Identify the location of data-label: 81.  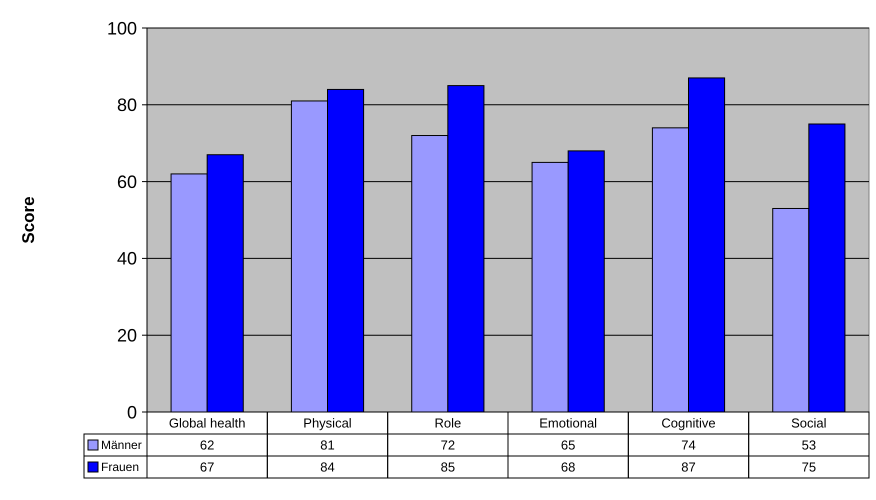
(327, 445).